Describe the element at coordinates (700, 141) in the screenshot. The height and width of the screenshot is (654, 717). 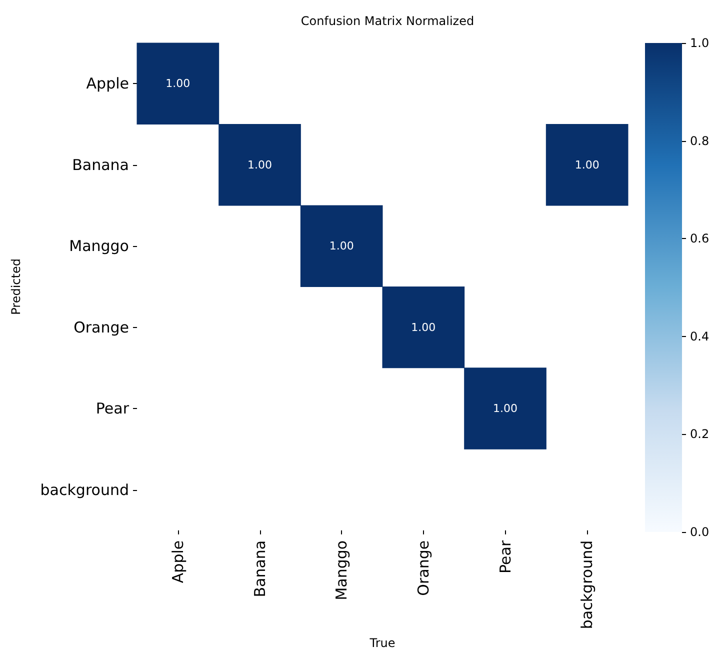
I see `color-bar-label: 0.8` at that location.